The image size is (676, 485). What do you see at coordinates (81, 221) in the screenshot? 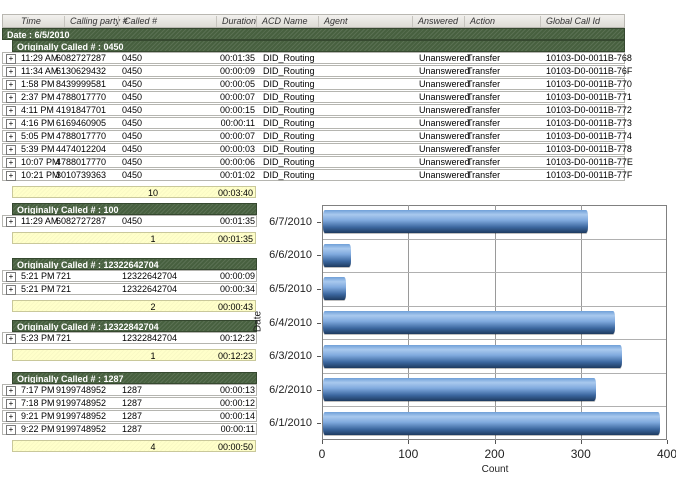
I see `cell-calling-party: 6082727287` at bounding box center [81, 221].